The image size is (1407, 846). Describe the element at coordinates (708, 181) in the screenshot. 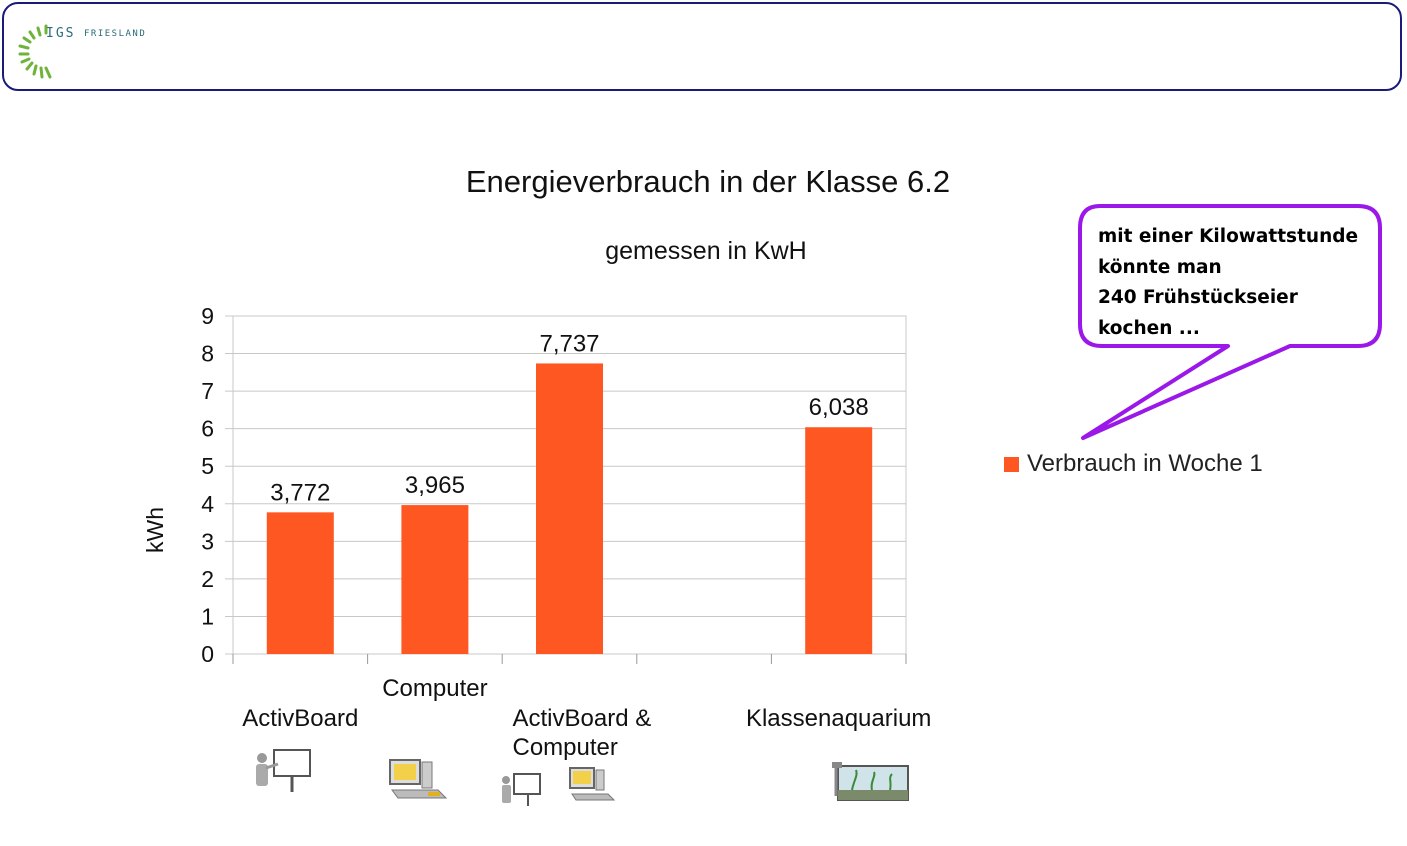

I see `chart-title: Energieverbrauch in der Klasse 6.2` at that location.